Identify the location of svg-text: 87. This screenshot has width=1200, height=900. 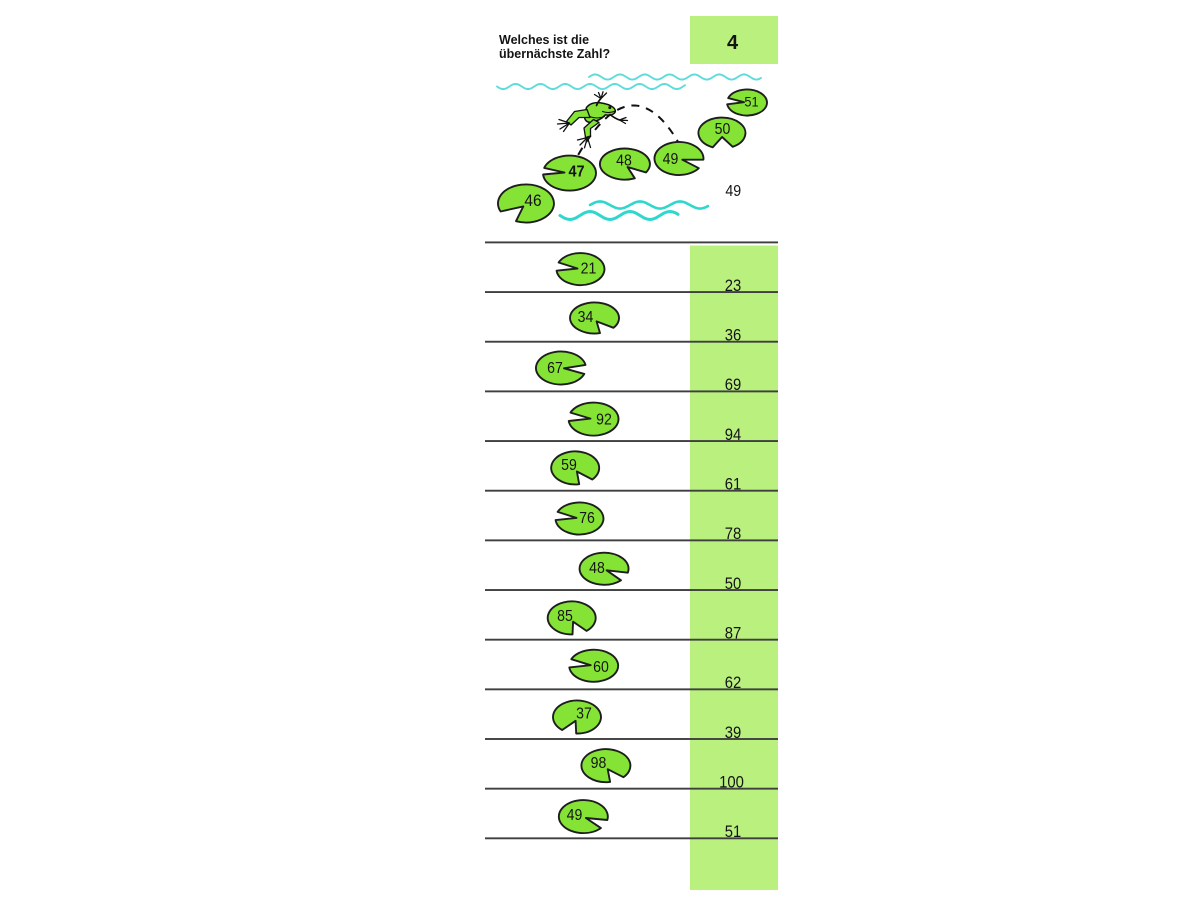
(733, 634).